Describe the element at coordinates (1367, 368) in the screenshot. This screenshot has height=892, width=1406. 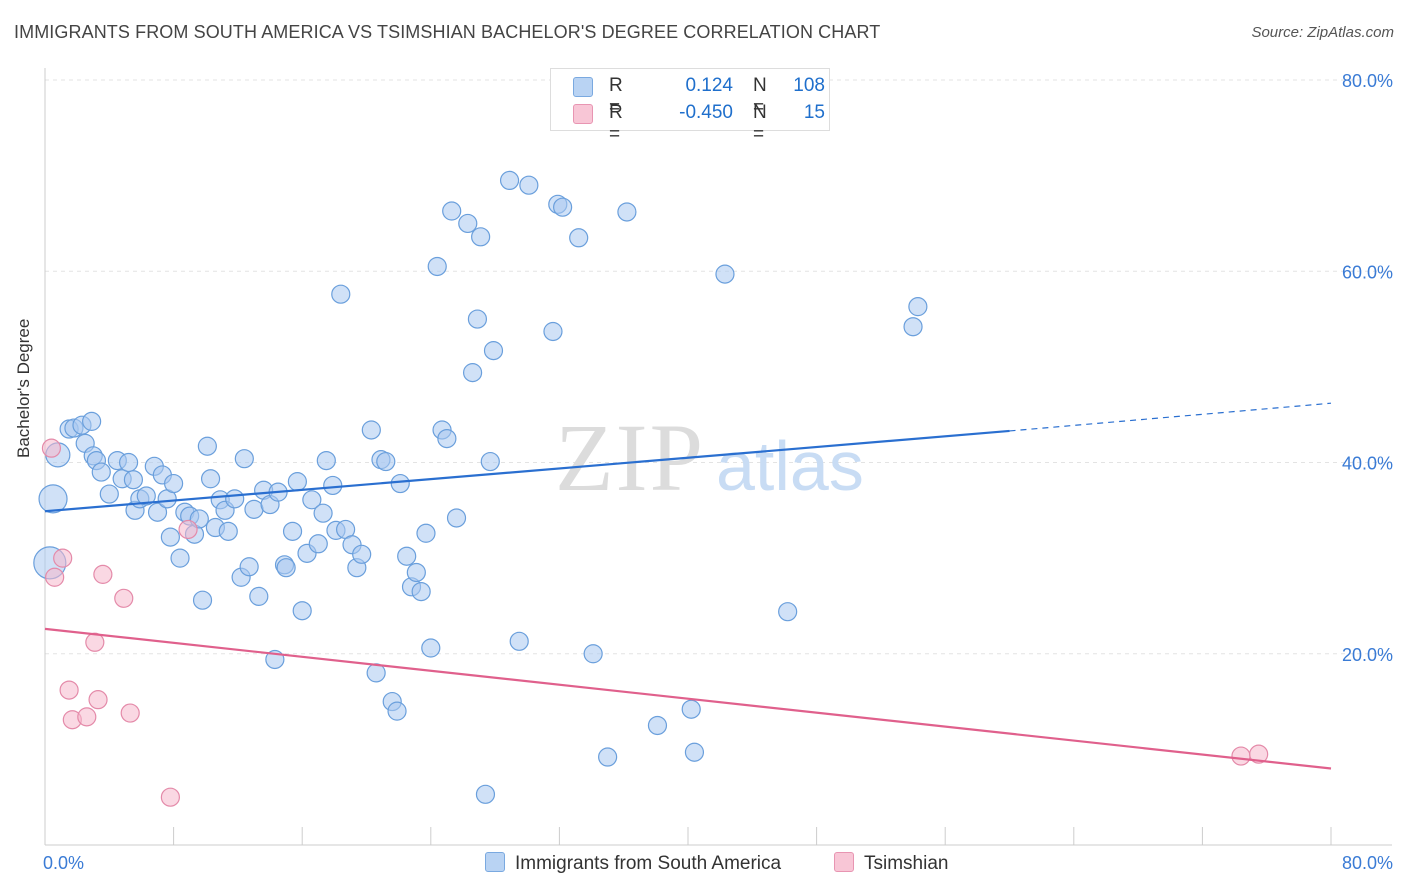
I see `y-tick-labels: 20.0% 40.0% 60.0% 80.0%` at that location.